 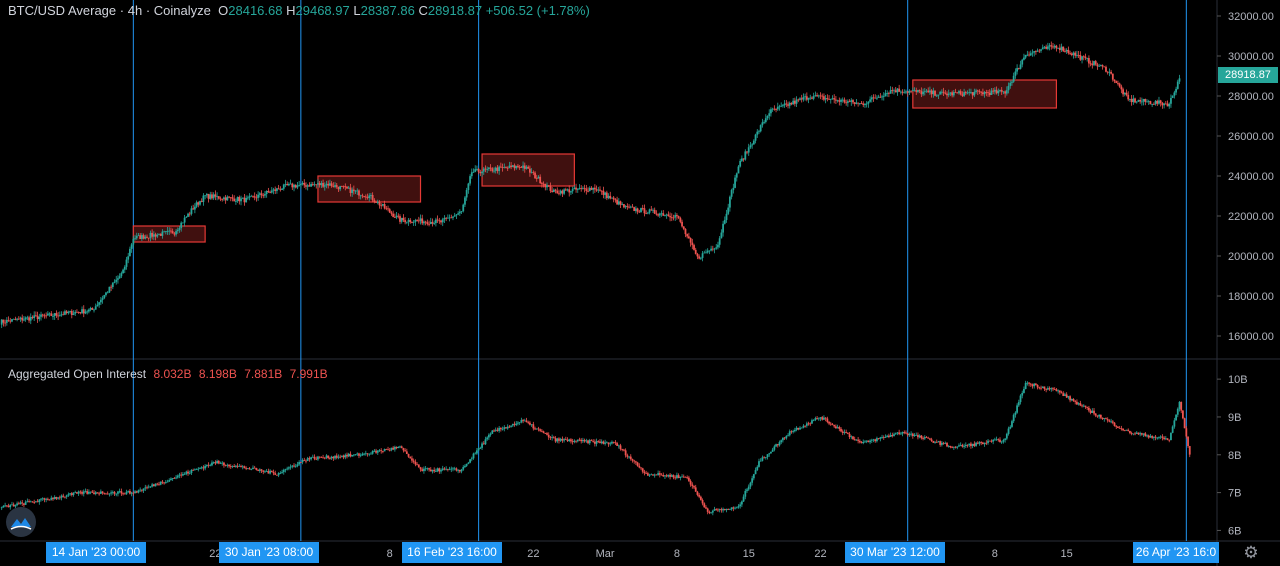 I want to click on oi-tick-label: 6B, so click(x=1234, y=531).